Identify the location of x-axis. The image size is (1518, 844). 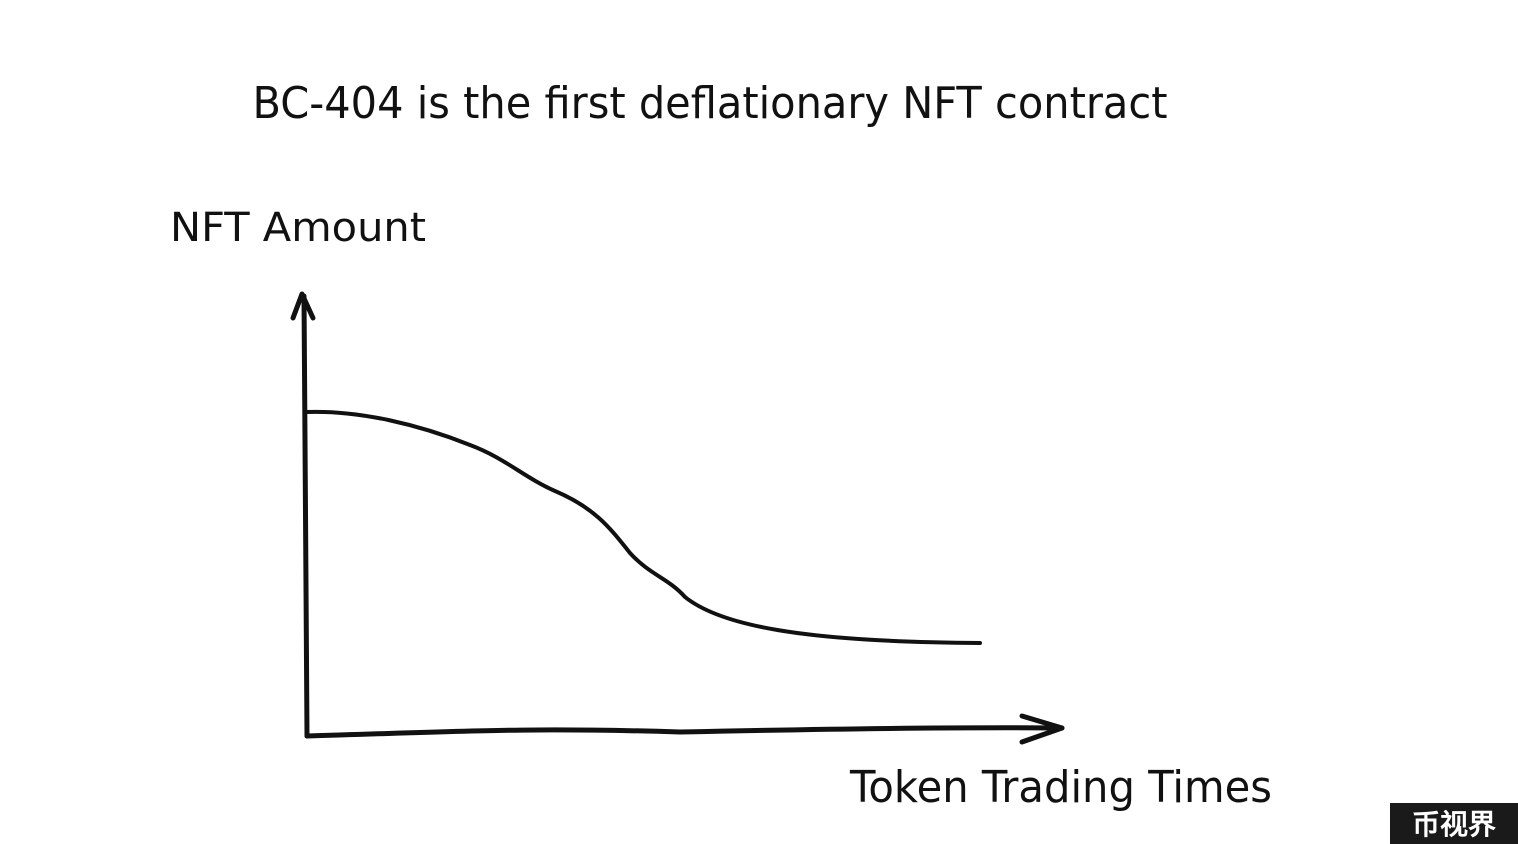
(684, 732).